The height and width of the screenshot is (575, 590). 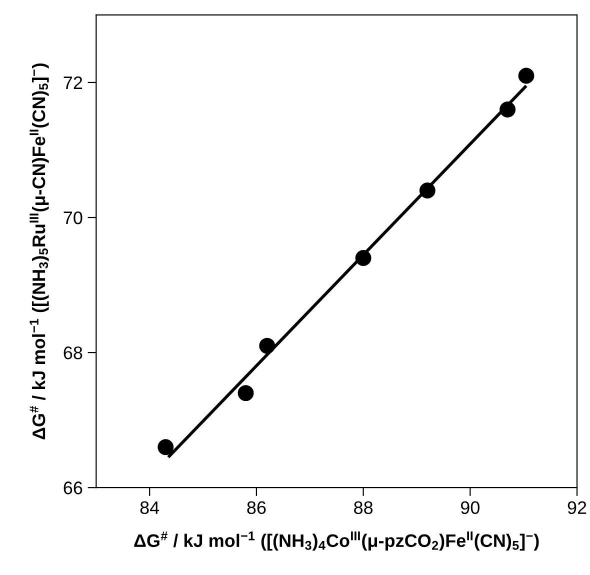 I want to click on x-tick-label: 84, so click(x=150, y=507).